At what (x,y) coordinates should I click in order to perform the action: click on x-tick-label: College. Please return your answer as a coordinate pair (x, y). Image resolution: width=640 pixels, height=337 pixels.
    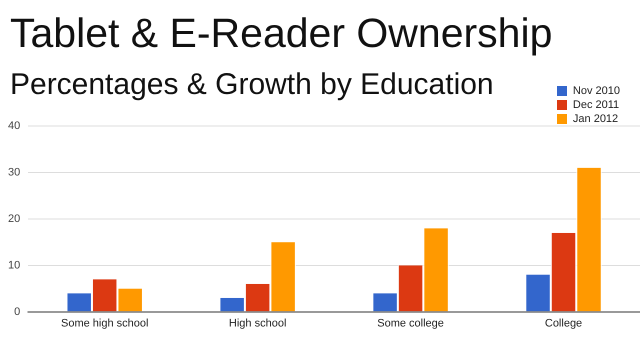
    Looking at the image, I should click on (563, 323).